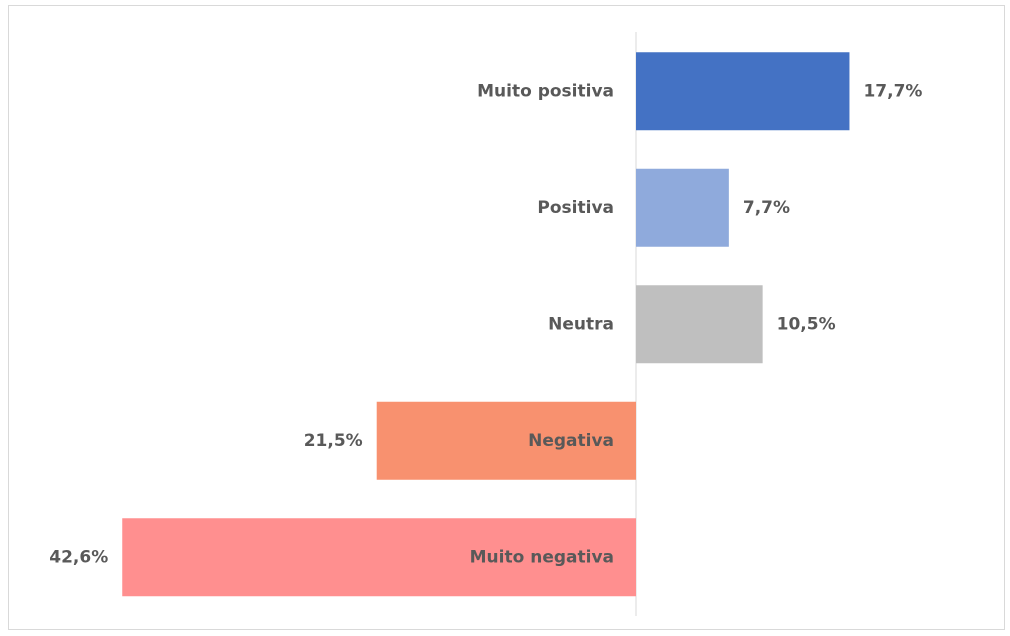  I want to click on category-label: Negativa, so click(571, 441).